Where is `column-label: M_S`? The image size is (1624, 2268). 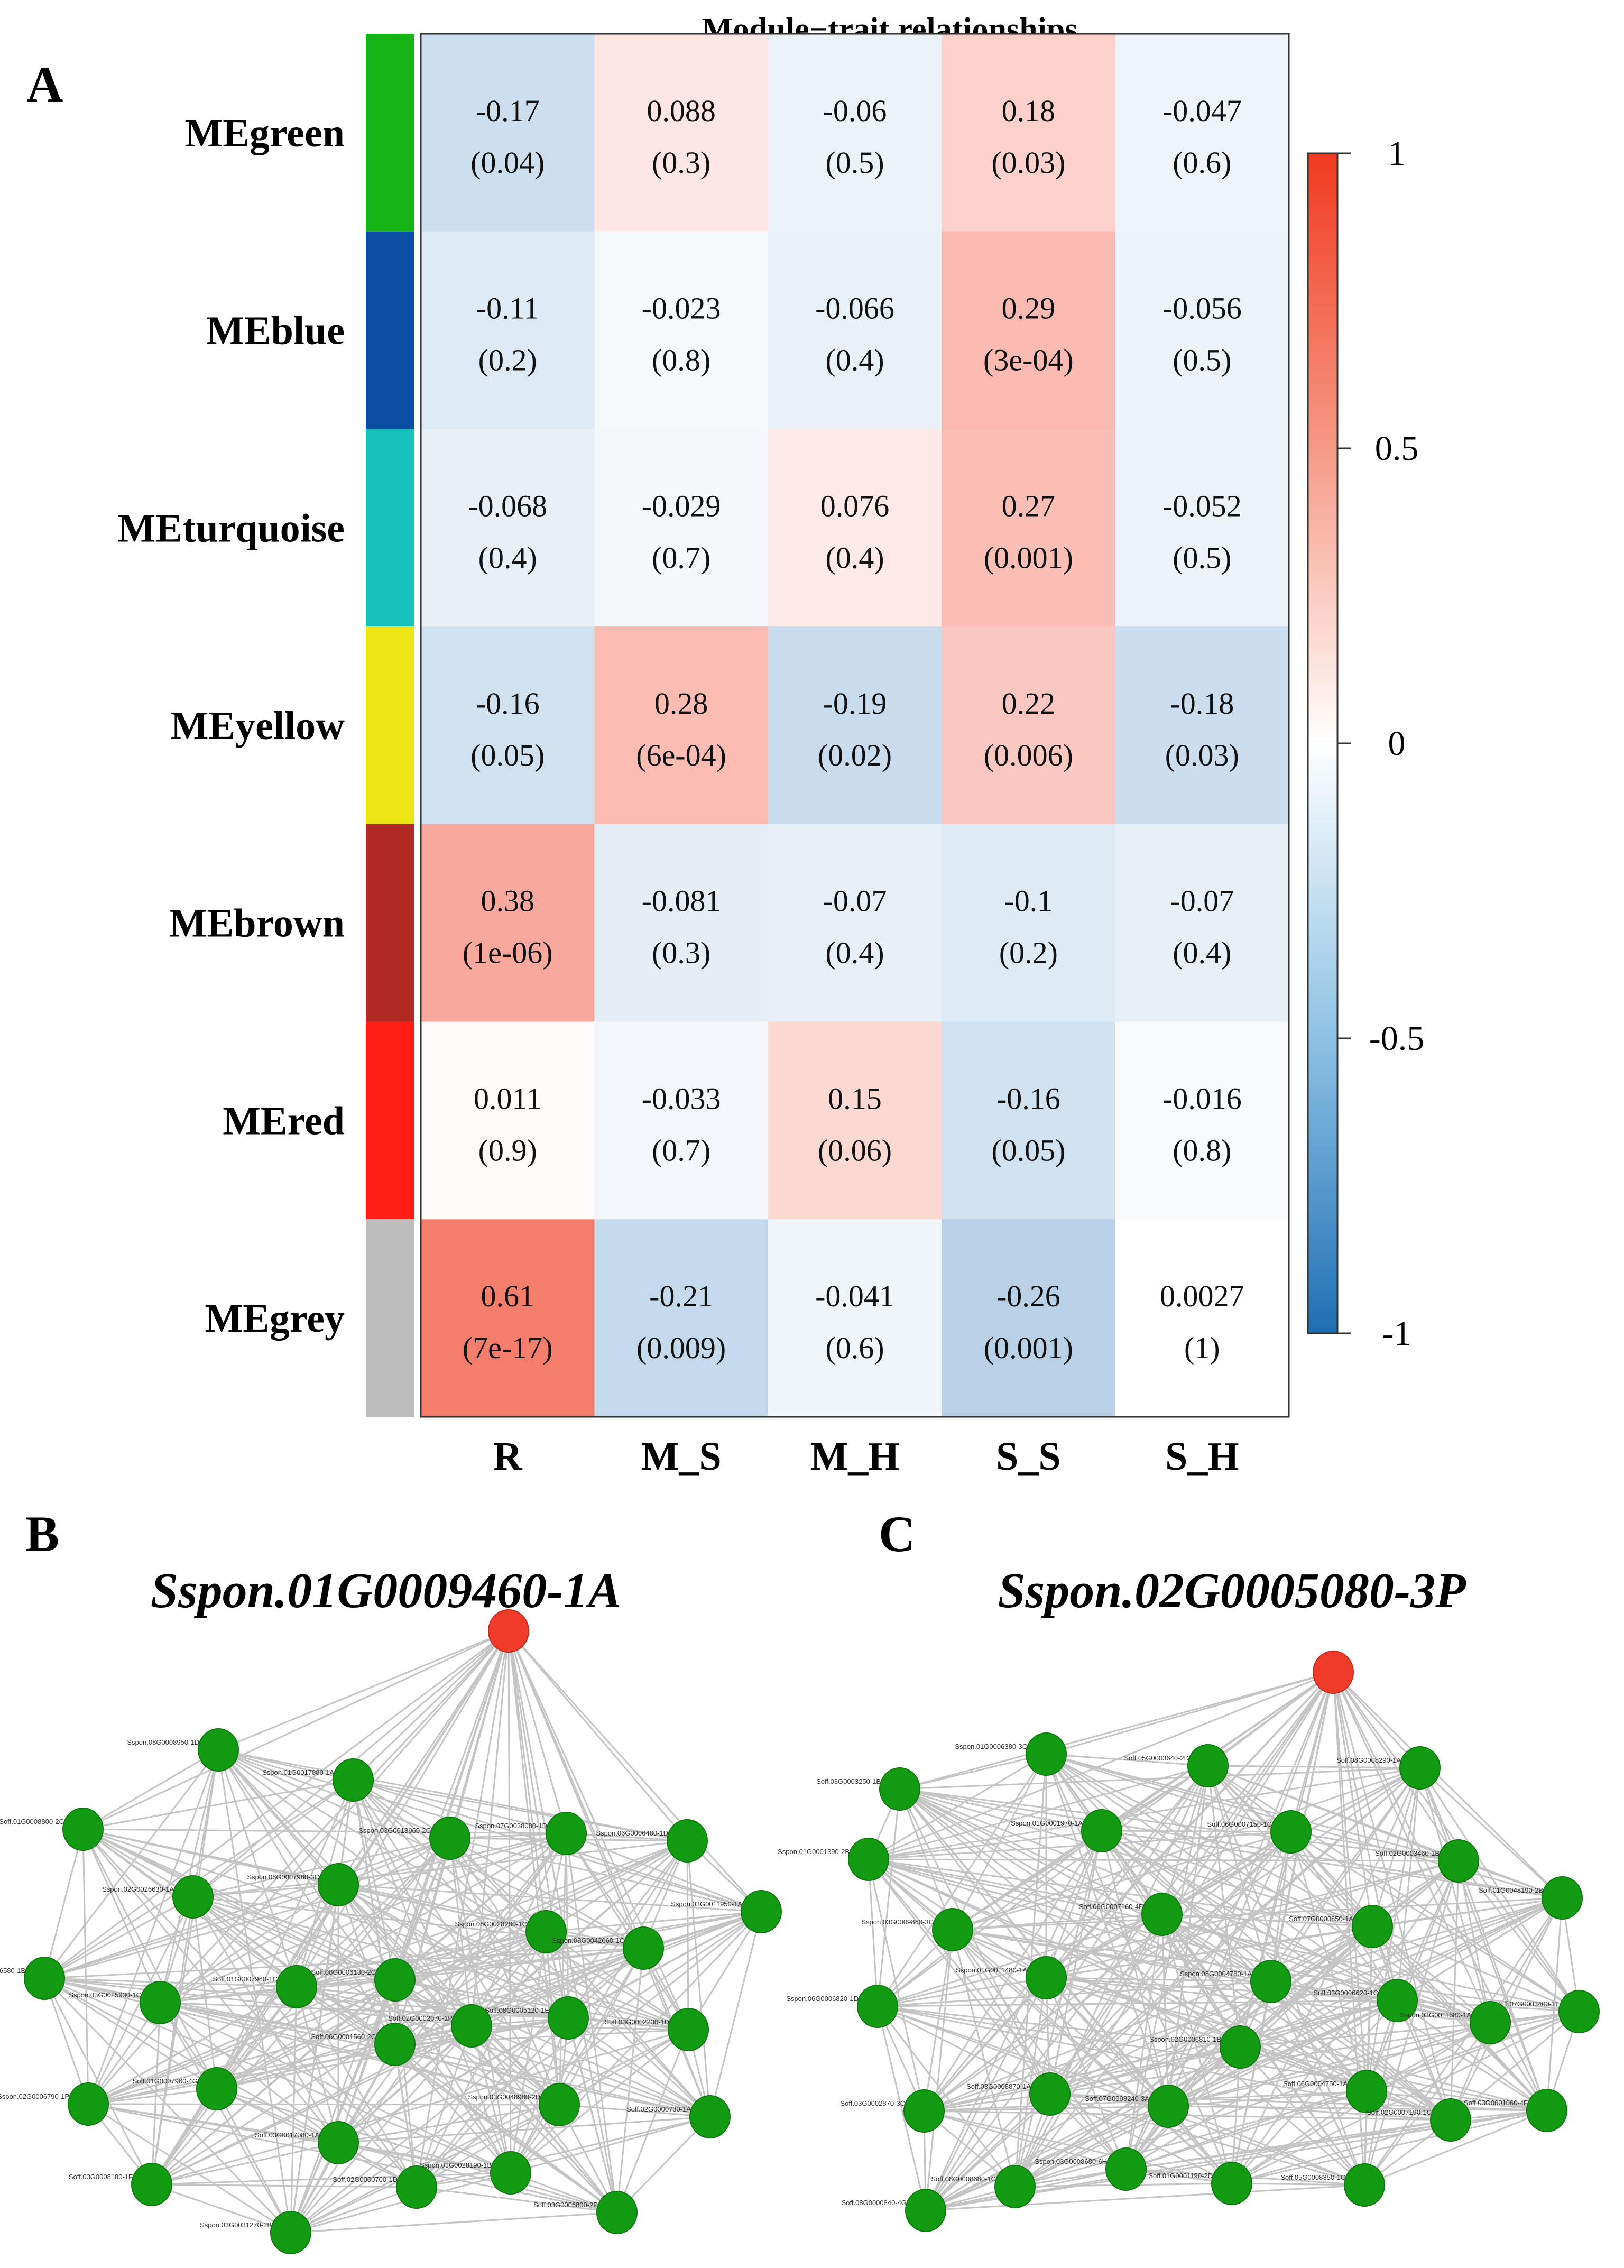 column-label: M_S is located at coordinates (681, 1457).